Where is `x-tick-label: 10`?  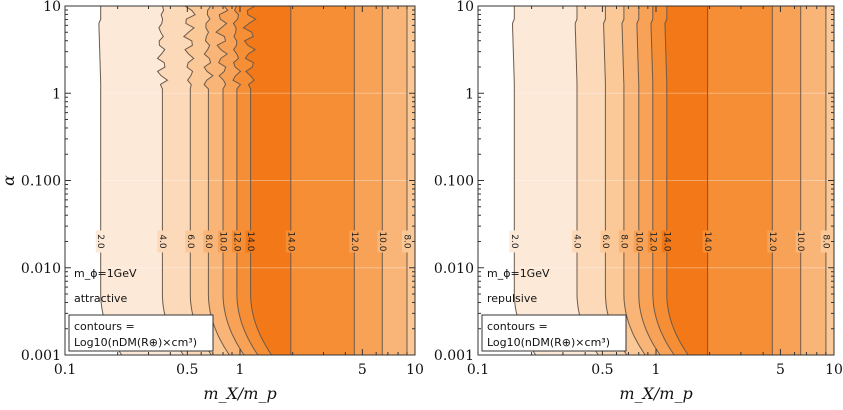 x-tick-label: 10 is located at coordinates (834, 370).